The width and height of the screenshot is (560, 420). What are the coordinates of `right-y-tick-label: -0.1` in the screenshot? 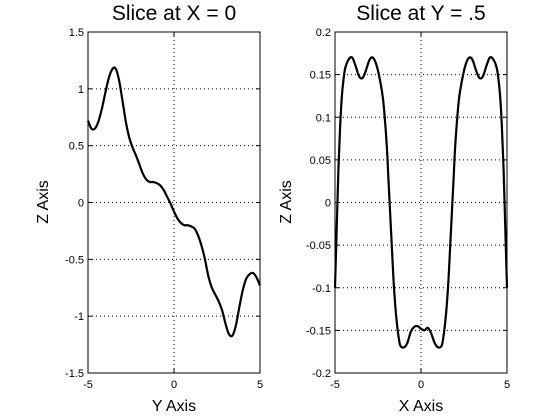 It's located at (321, 289).